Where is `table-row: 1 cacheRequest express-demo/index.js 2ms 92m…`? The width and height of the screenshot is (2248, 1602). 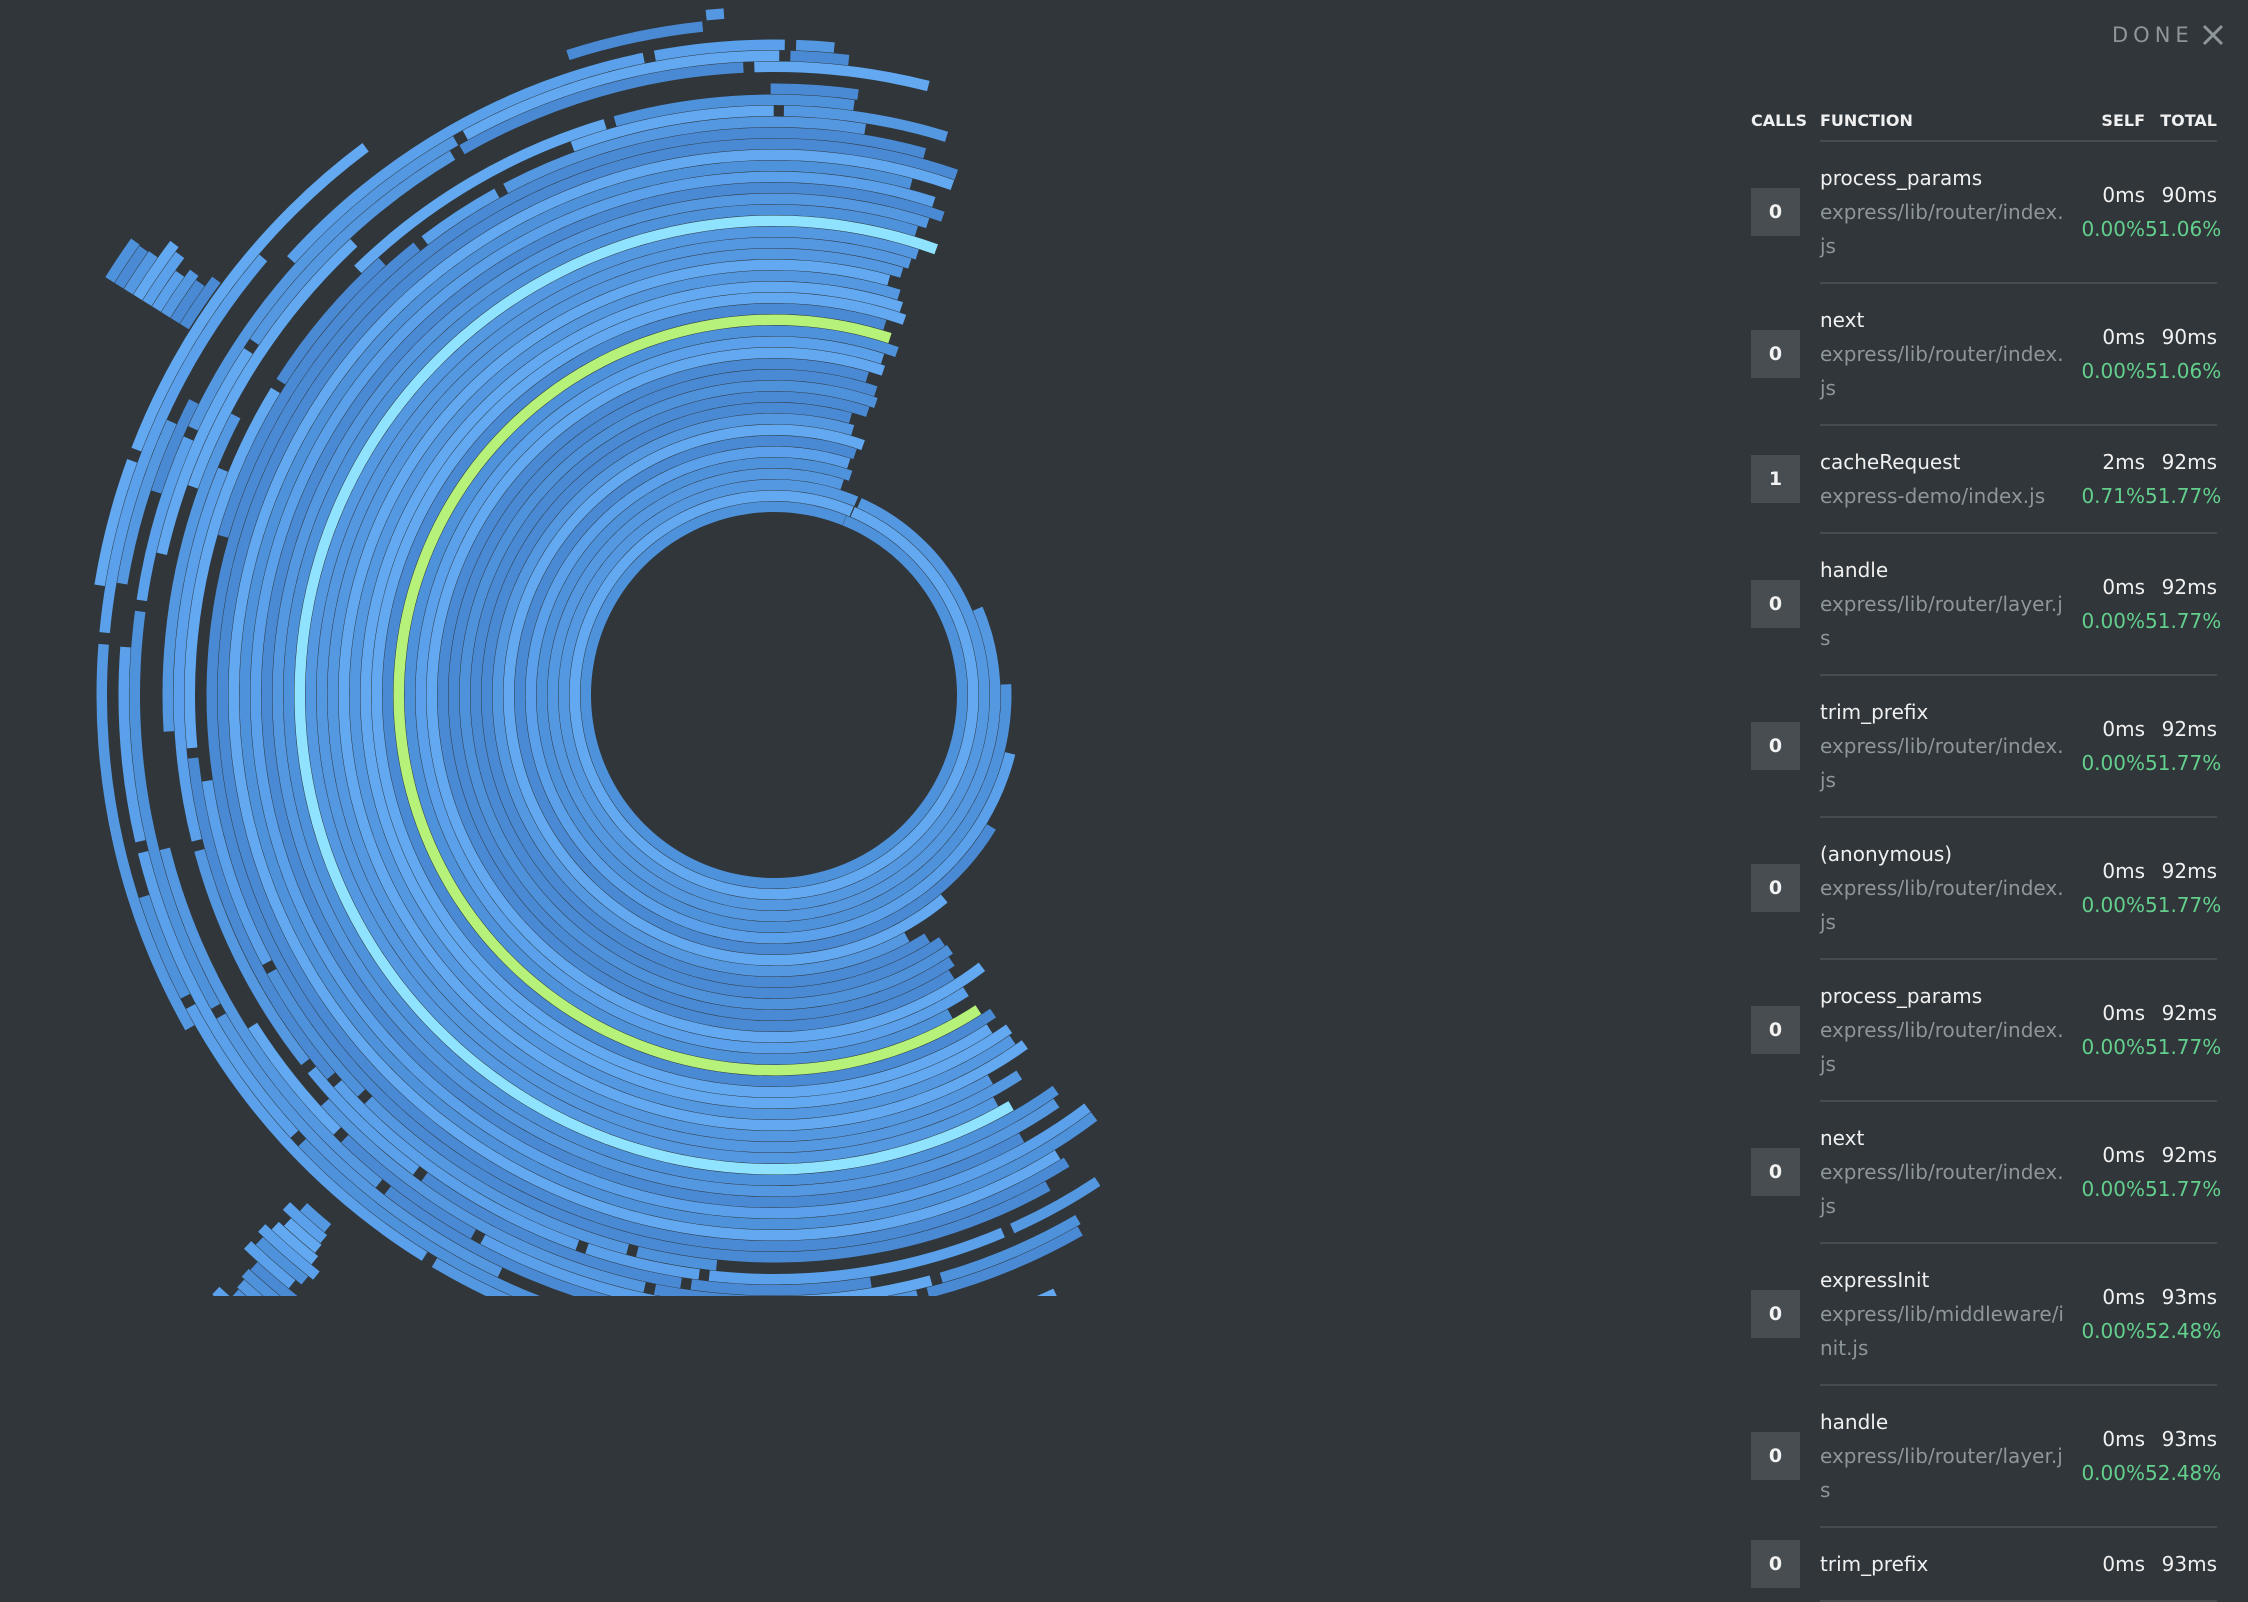 table-row: 1 cacheRequest express-demo/index.js 2ms 92m… is located at coordinates (1986, 480).